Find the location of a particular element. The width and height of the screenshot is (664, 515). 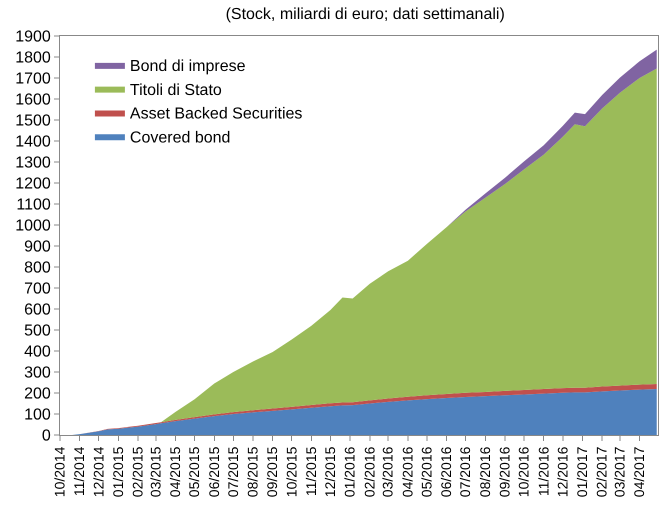

x-tick-label: 07/2016 is located at coordinates (465, 472).